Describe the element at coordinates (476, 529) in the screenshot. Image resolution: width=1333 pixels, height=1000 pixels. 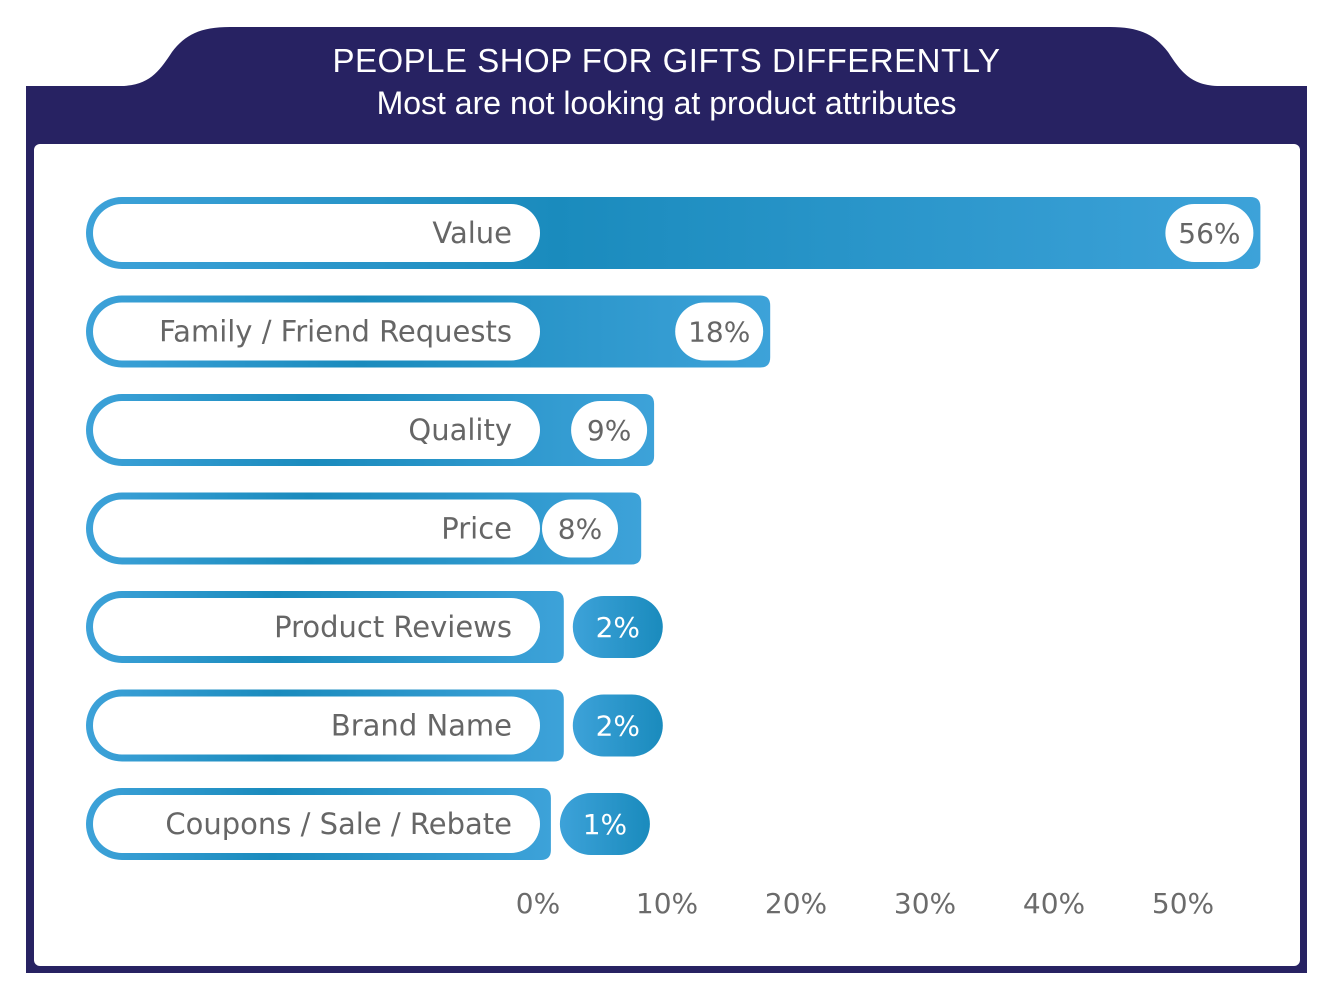
I see `category-label: Price` at that location.